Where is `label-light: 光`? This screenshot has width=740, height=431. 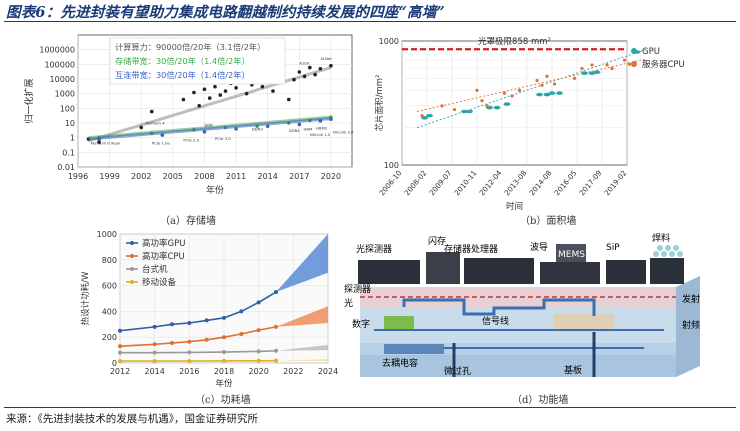
label-light: 光 is located at coordinates (348, 303).